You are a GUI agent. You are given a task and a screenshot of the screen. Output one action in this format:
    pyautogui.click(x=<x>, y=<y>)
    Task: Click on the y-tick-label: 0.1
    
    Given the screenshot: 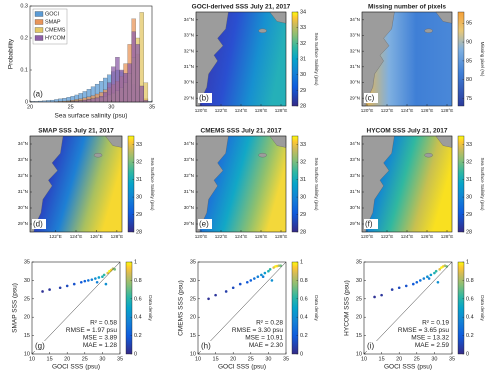 What is the action you would take?
    pyautogui.click(x=24, y=70)
    